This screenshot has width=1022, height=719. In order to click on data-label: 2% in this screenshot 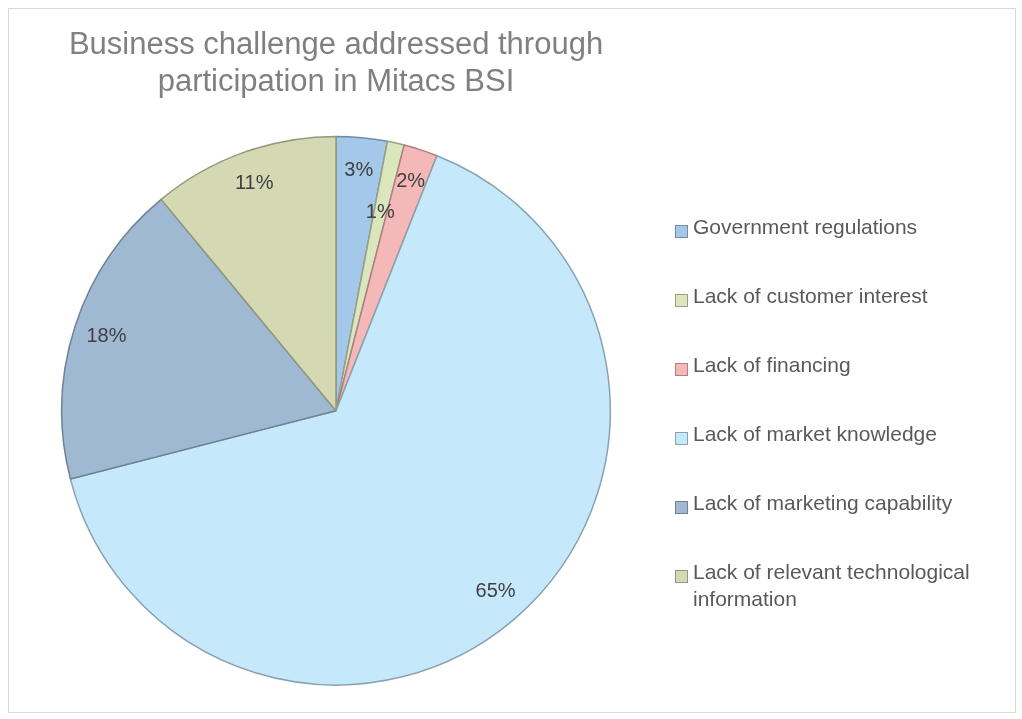, I will do `click(411, 179)`.